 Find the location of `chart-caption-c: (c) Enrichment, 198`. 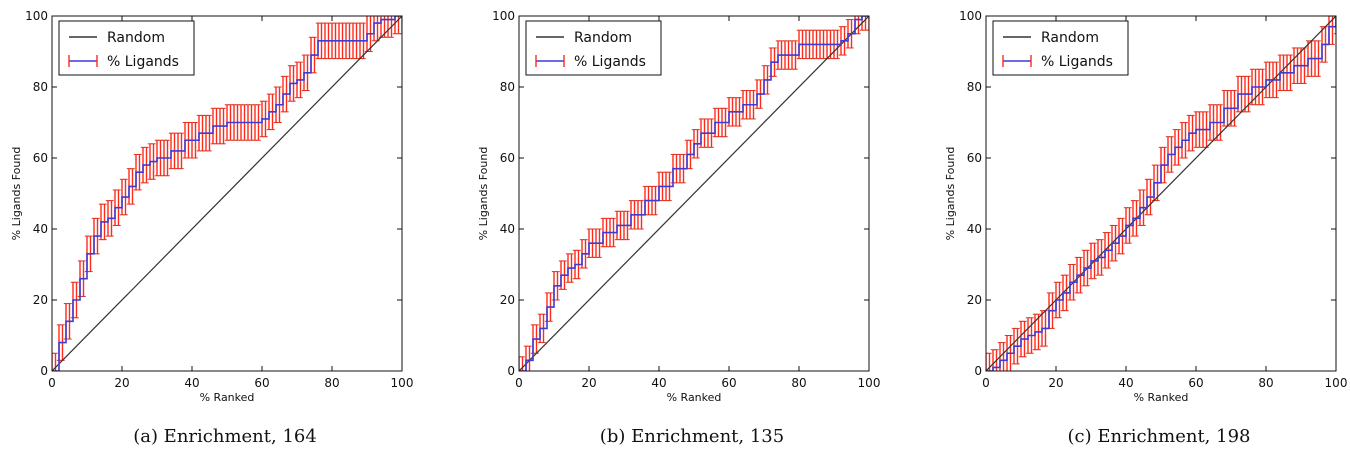

chart-caption-c: (c) Enrichment, 198 is located at coordinates (1159, 436).